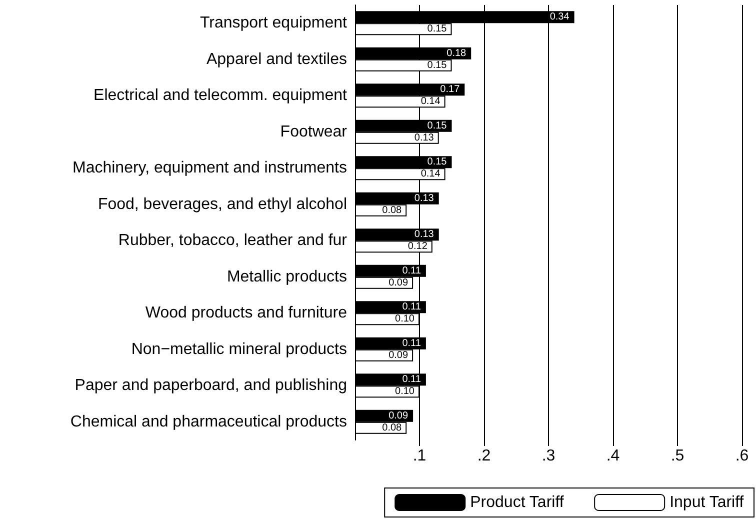 This screenshot has width=756, height=519. I want to click on x-tick-label: .1, so click(419, 456).